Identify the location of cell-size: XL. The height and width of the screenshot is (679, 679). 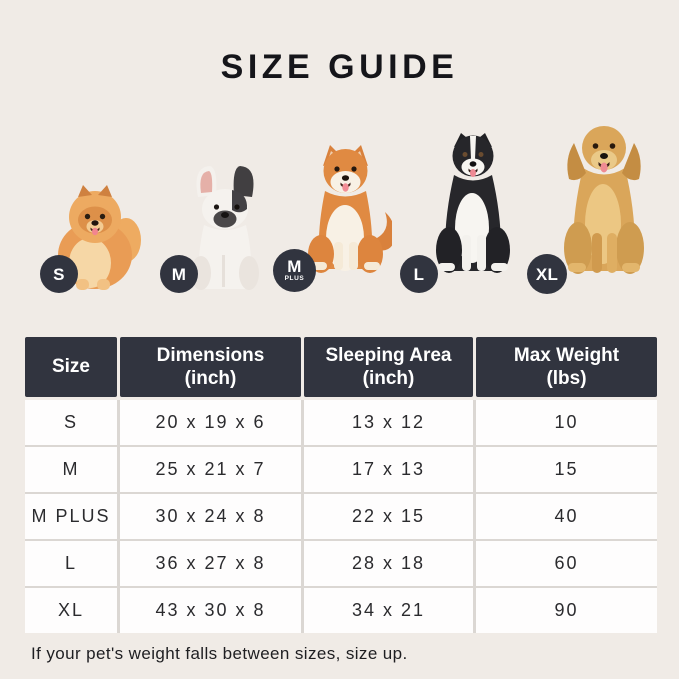
(71, 610).